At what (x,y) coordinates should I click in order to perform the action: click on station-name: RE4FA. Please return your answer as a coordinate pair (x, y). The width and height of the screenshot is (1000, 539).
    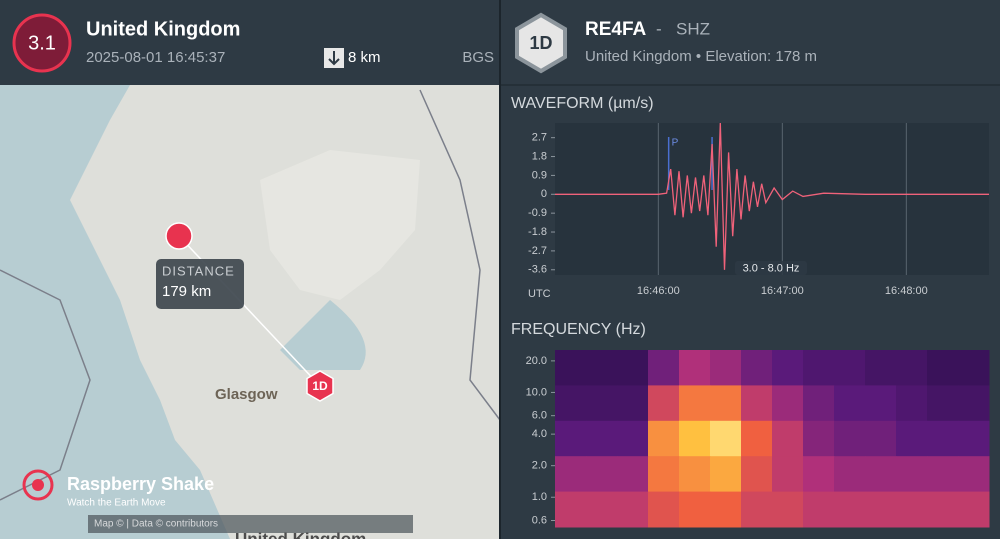
    Looking at the image, I should click on (616, 29).